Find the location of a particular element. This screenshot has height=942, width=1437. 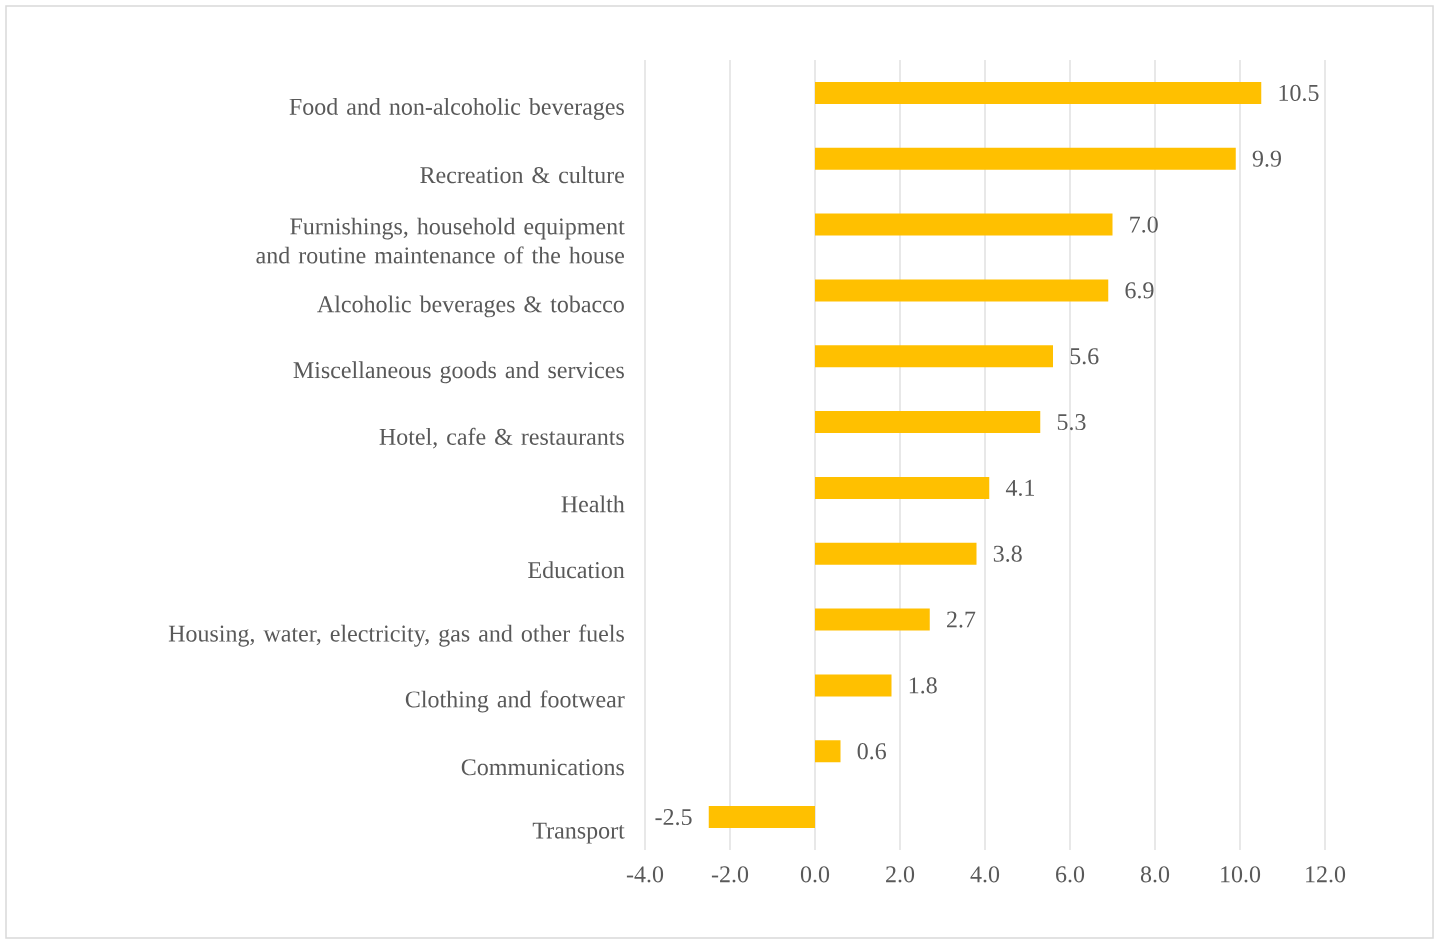

data-label: 5.6 is located at coordinates (1084, 356).